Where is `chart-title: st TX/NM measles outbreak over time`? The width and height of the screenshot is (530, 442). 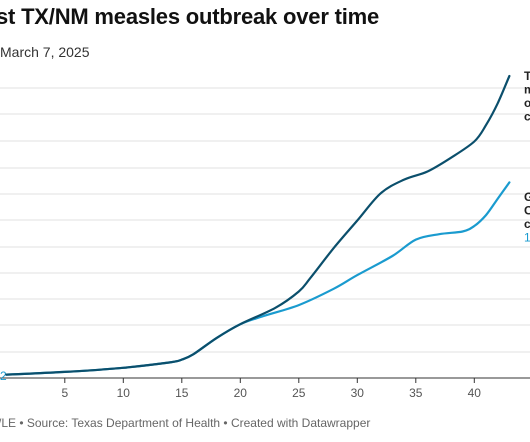 chart-title: st TX/NM measles outbreak over time is located at coordinates (190, 16).